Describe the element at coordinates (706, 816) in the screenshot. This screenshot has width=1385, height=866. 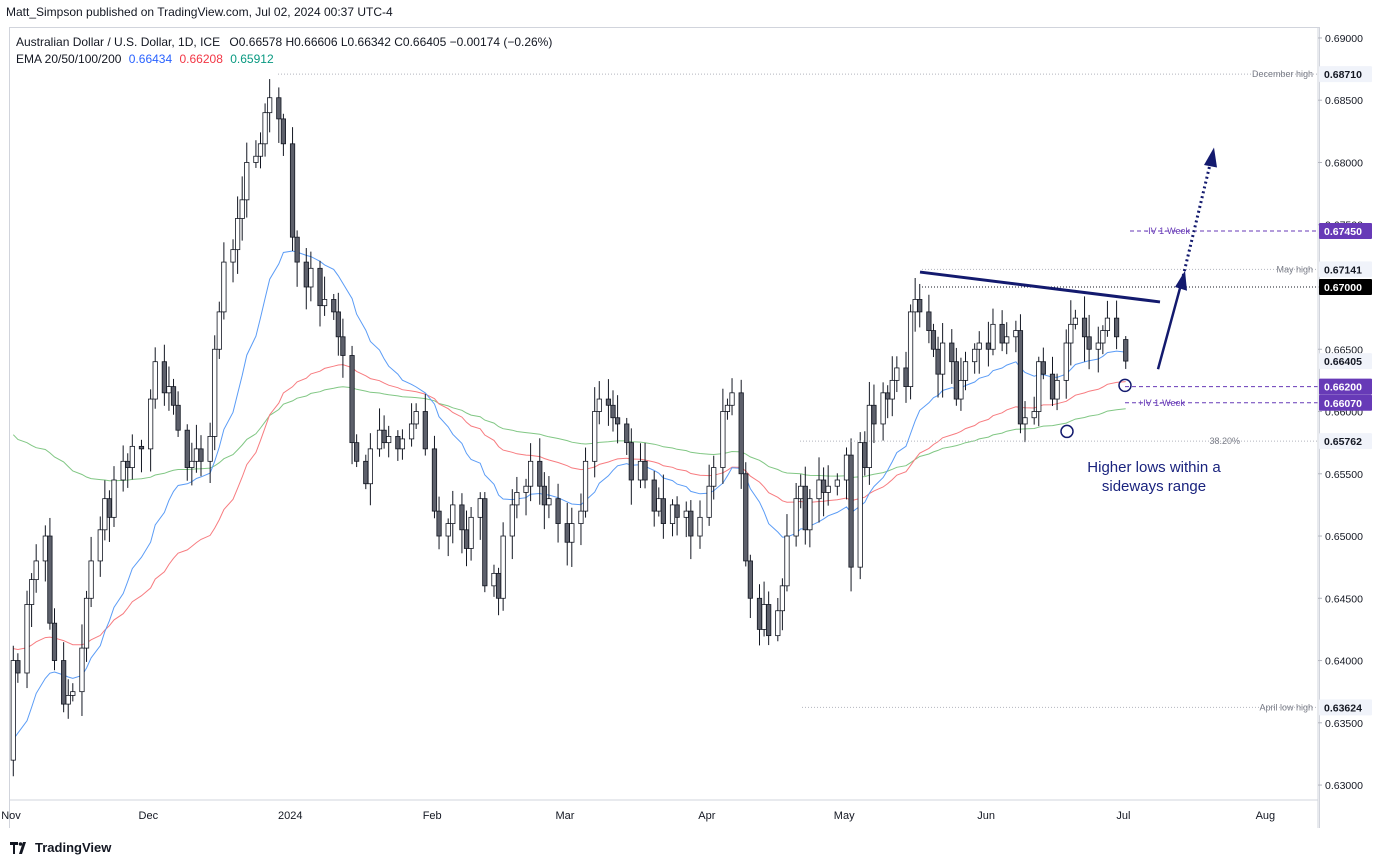
I see `time-tick-label: Apr` at that location.